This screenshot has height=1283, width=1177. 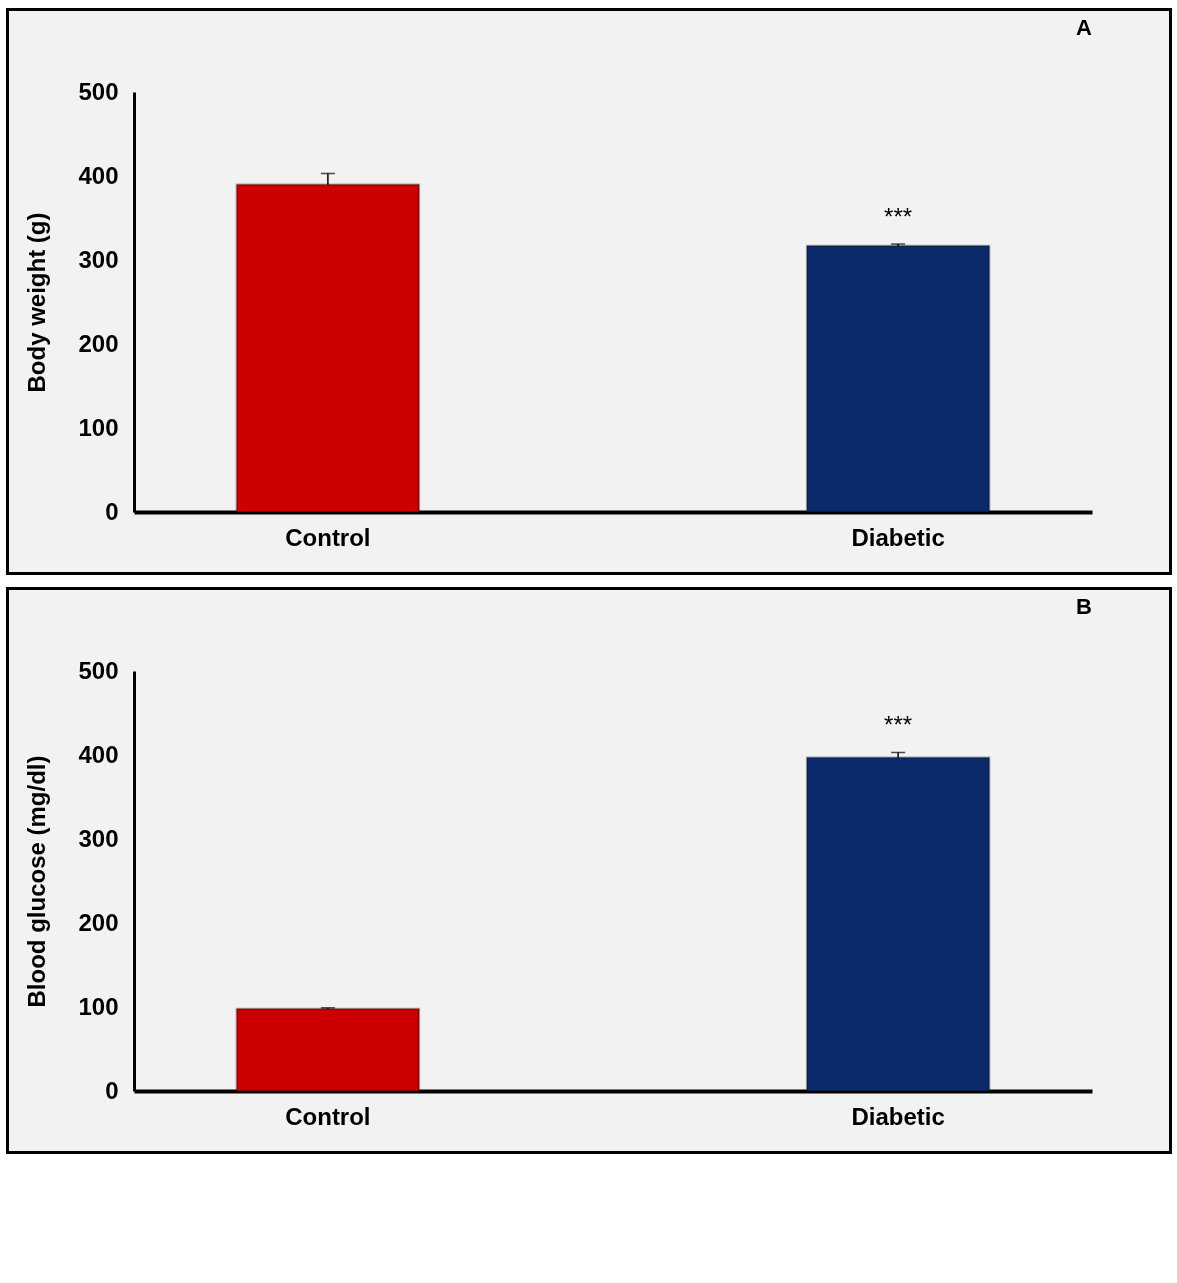 What do you see at coordinates (37, 302) in the screenshot?
I see `y-axis-title: Body weight (g)` at bounding box center [37, 302].